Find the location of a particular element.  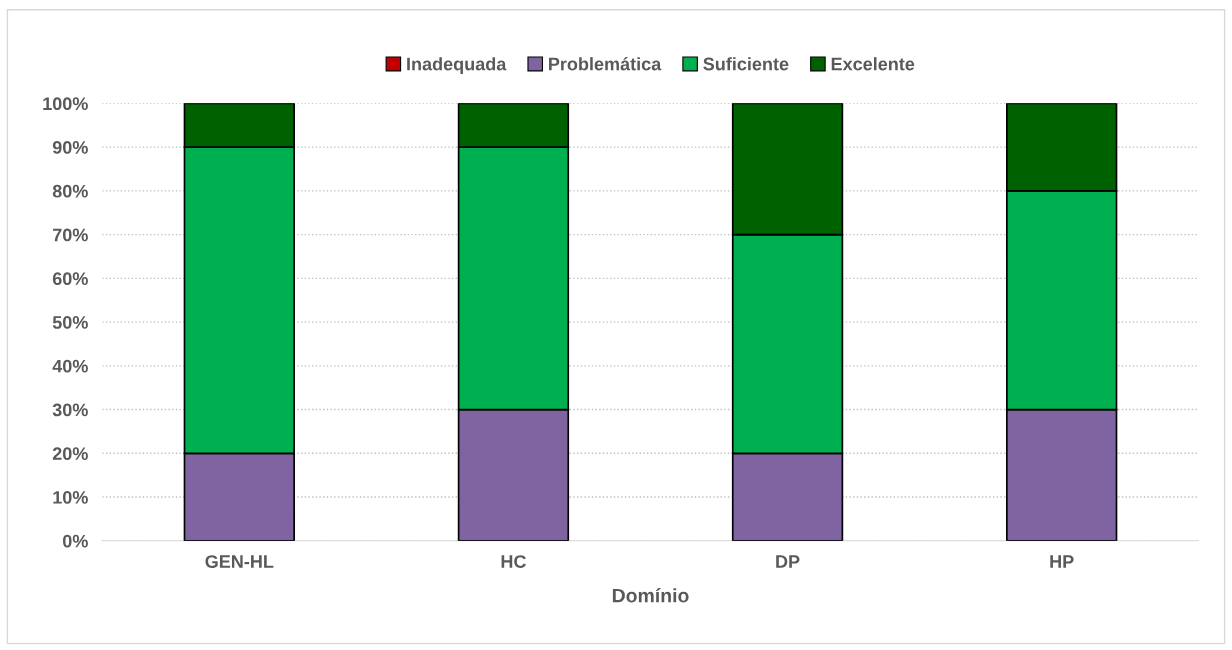

x-axis-title: Domínio is located at coordinates (650, 595).